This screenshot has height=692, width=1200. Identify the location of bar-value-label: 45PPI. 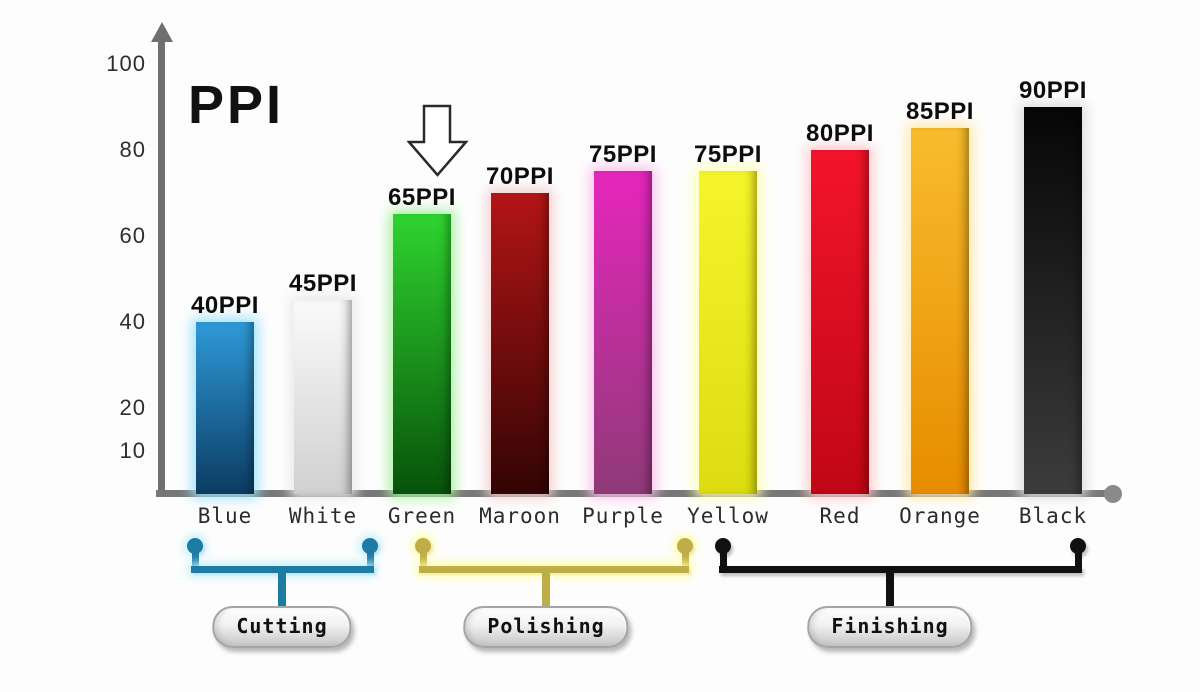
(323, 283).